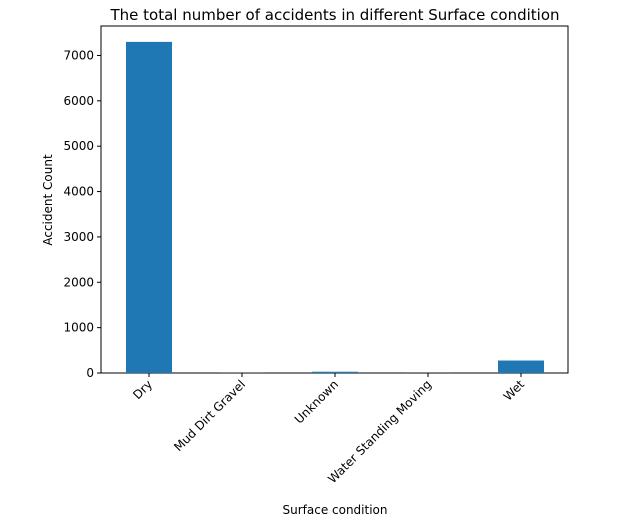 Image resolution: width=622 pixels, height=525 pixels. Describe the element at coordinates (209, 415) in the screenshot. I see `x-tick-label: Mud Dirt Gravel` at that location.